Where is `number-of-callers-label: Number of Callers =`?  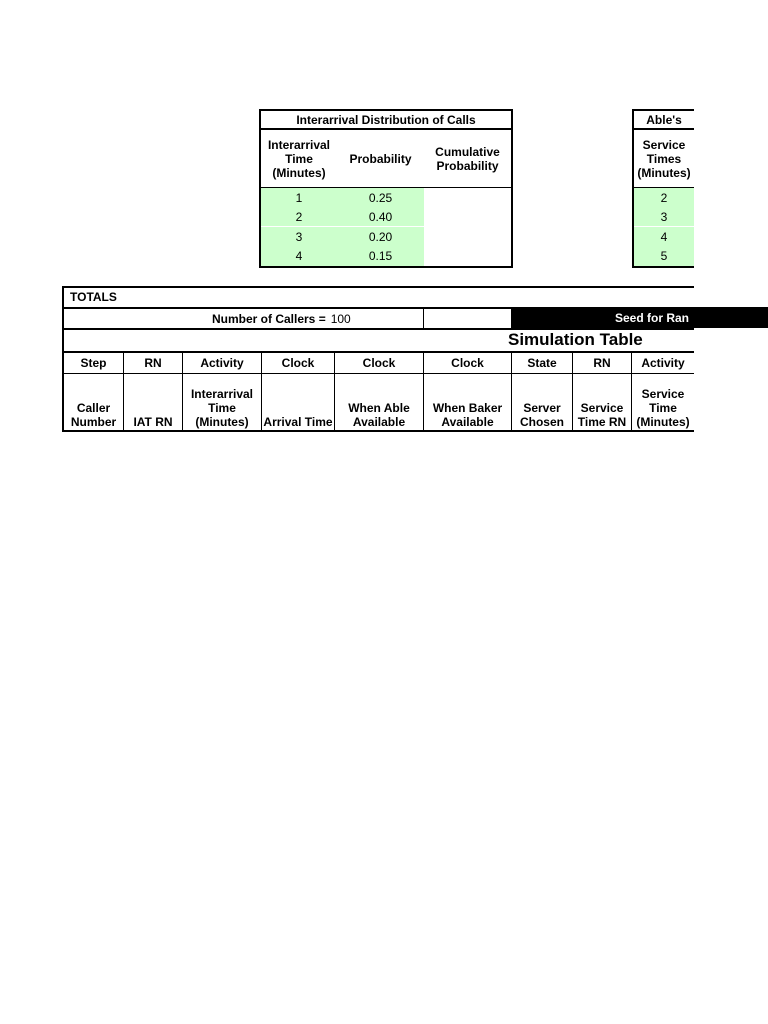
number-of-callers-label: Number of Callers = is located at coordinates (269, 318).